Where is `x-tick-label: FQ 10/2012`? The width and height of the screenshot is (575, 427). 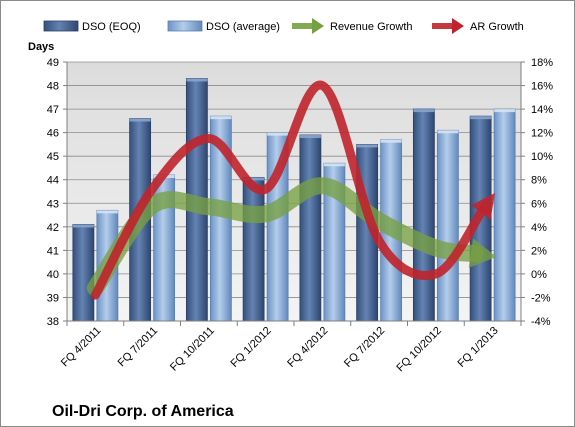 x-tick-label: FQ 10/2012 is located at coordinates (419, 350).